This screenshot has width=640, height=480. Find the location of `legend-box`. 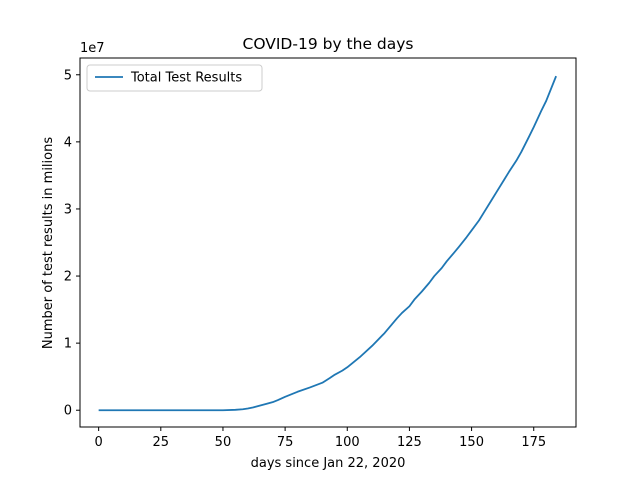

legend-box is located at coordinates (174, 78).